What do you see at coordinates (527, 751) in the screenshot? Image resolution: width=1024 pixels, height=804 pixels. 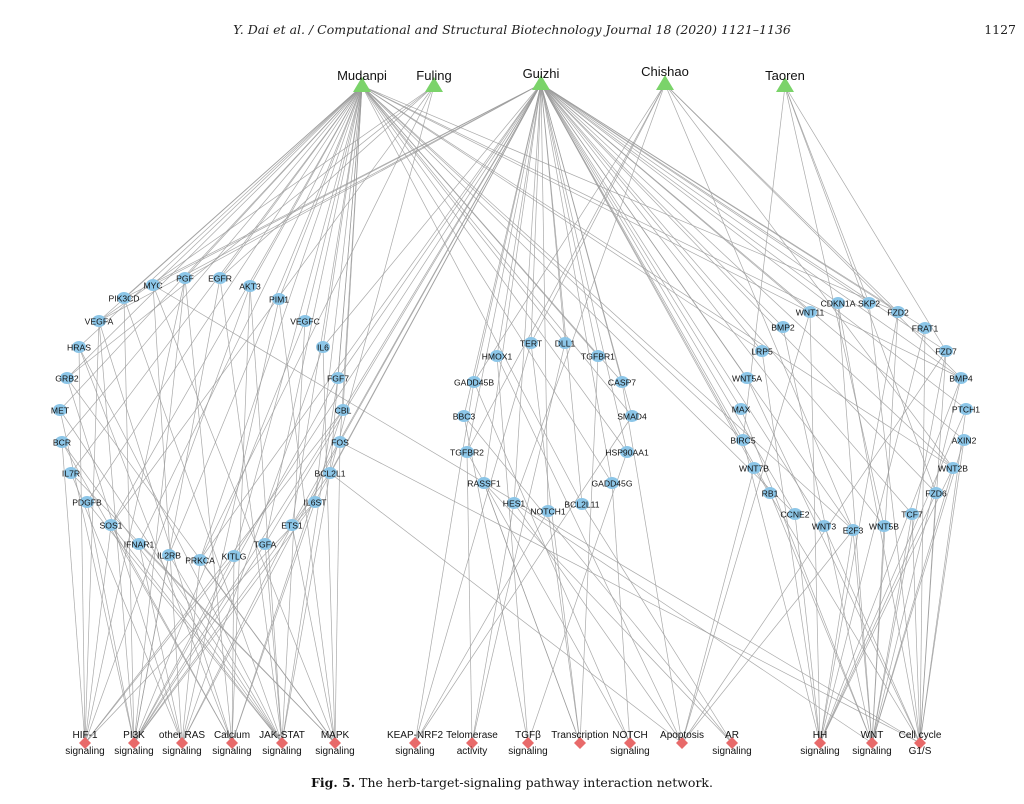 I see `pathway-sublabel-tgf: signaling` at bounding box center [527, 751].